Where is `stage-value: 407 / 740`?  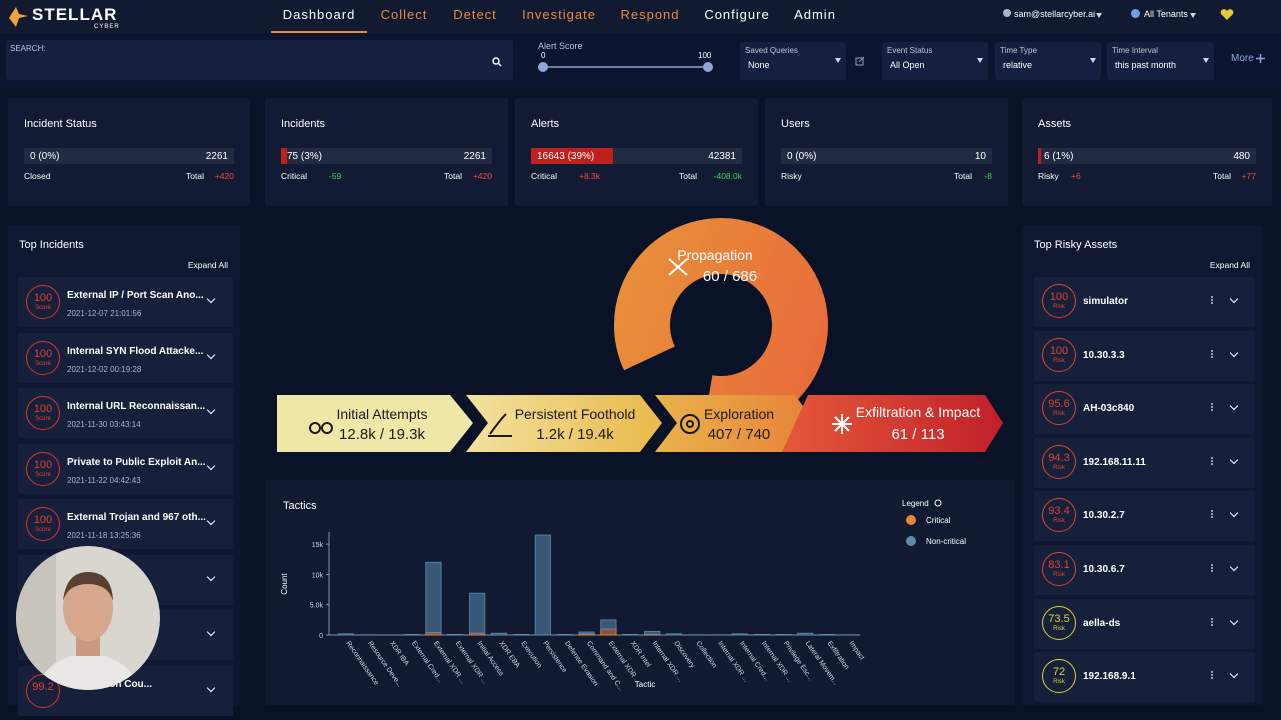
stage-value: 407 / 740 is located at coordinates (739, 434).